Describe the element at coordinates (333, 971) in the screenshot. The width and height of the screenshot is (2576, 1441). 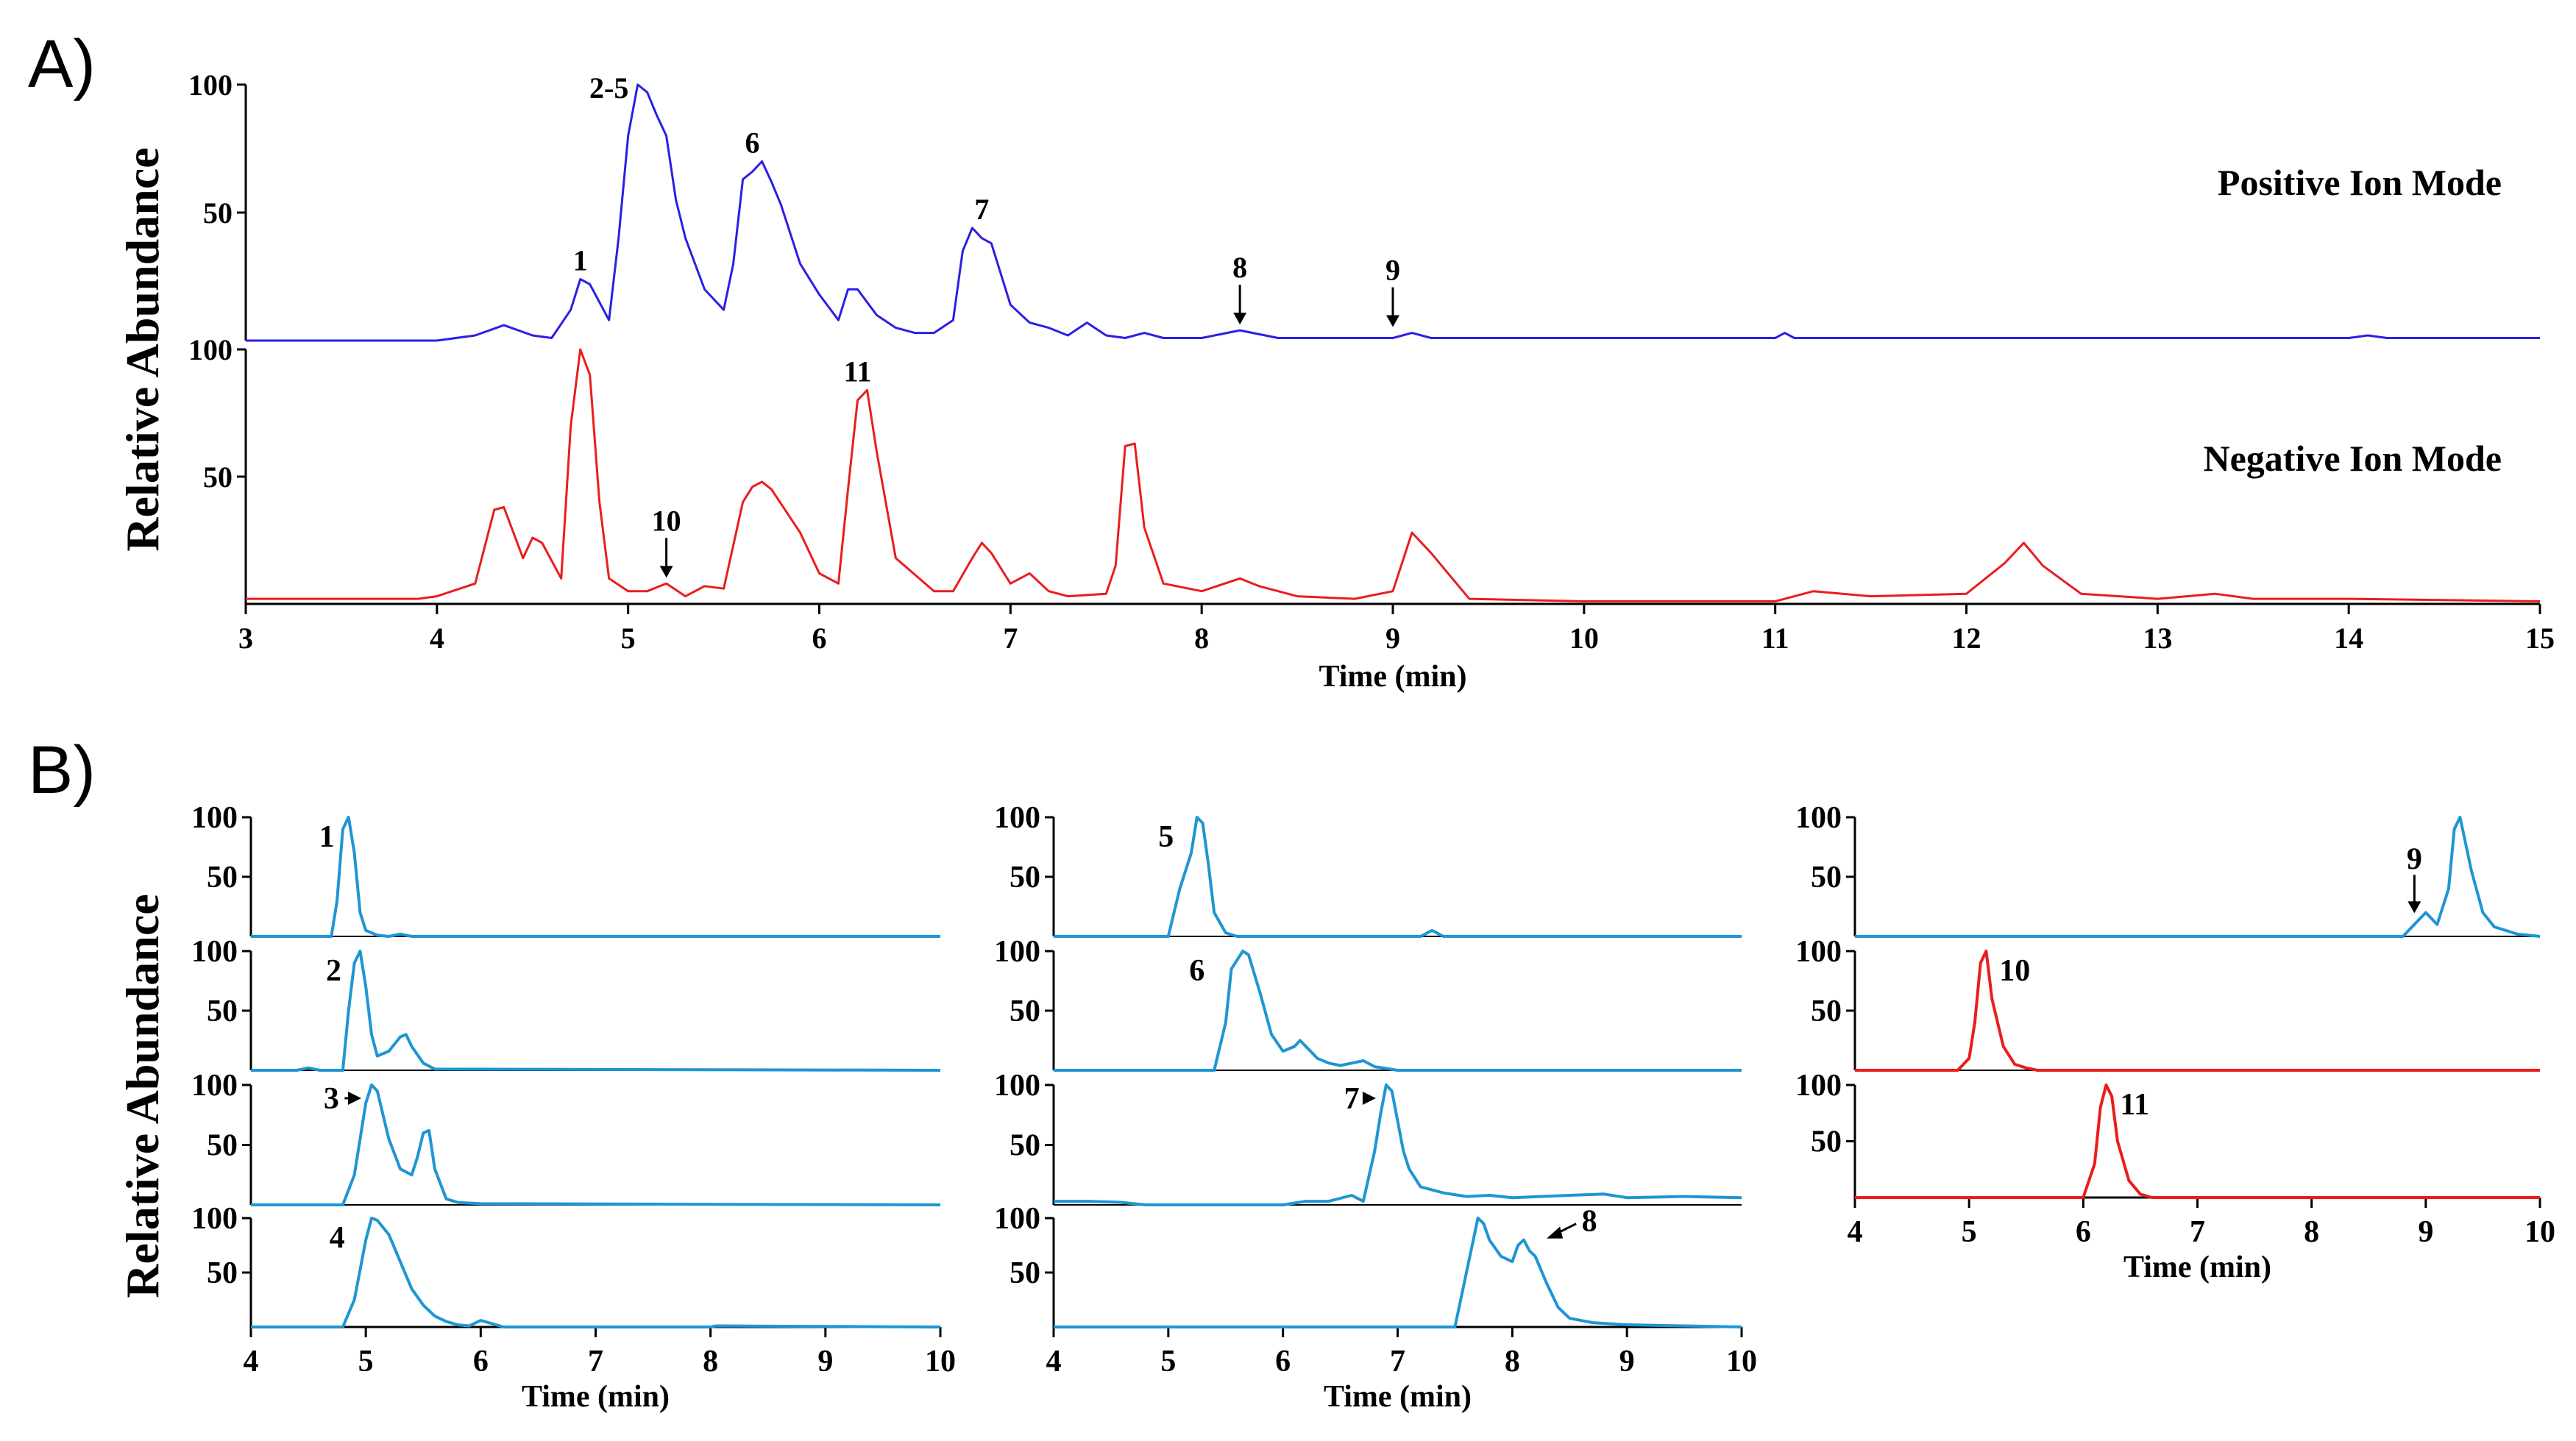
I see `peak-label: 2` at that location.